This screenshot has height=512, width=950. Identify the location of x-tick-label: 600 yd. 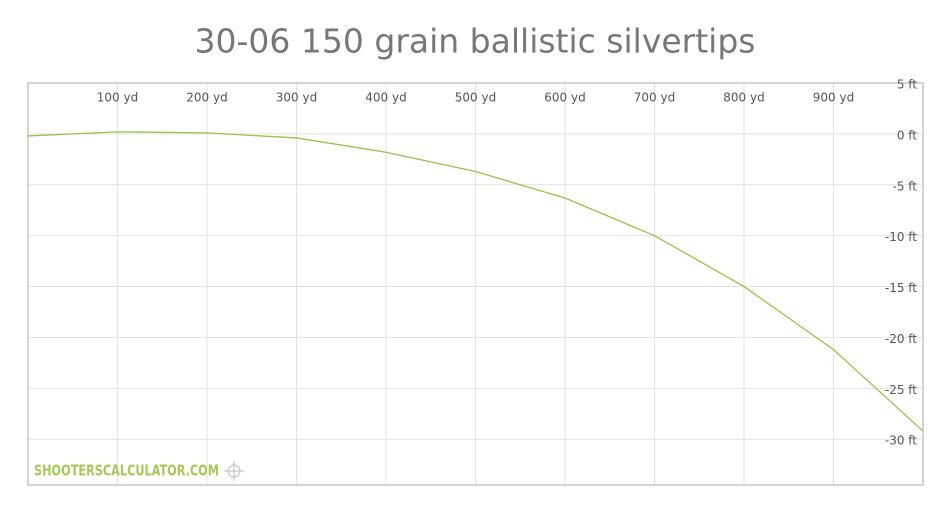
(564, 98).